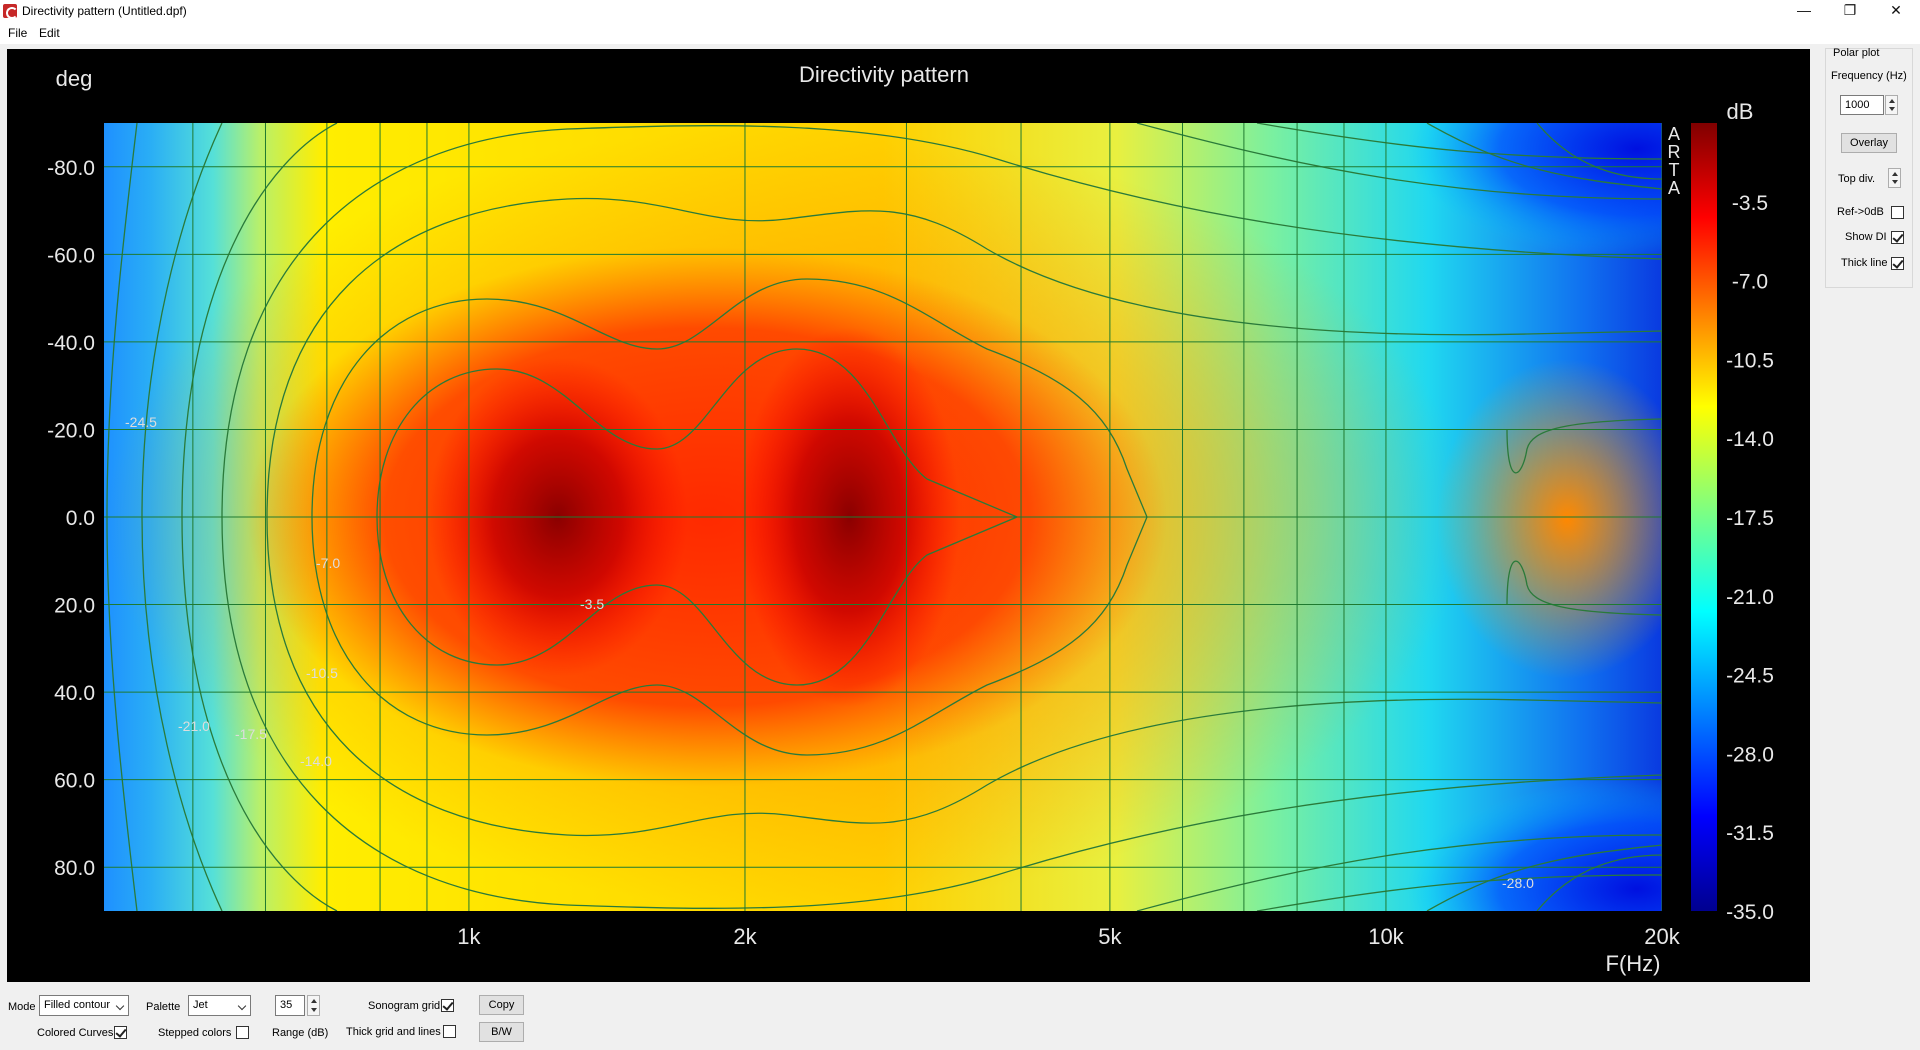  I want to click on arta-letter: R, so click(1674, 152).